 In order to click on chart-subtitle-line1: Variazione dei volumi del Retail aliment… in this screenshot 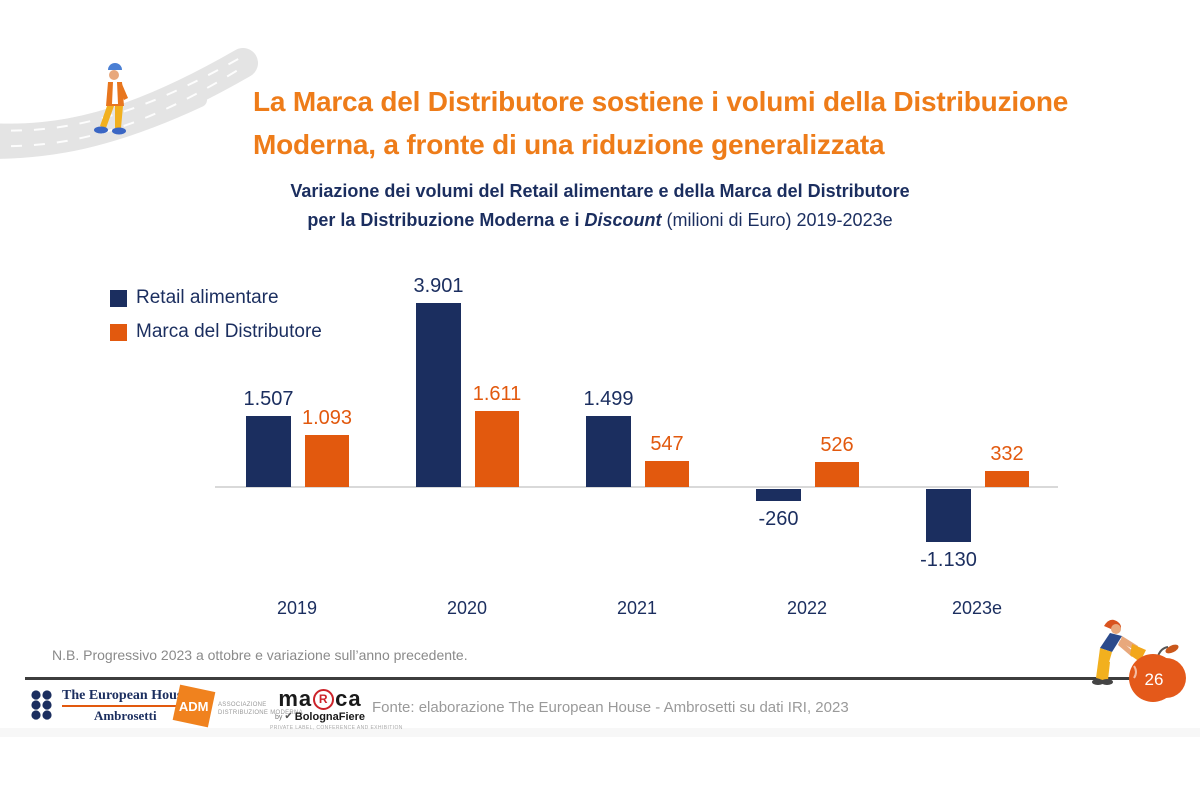, I will do `click(600, 191)`.